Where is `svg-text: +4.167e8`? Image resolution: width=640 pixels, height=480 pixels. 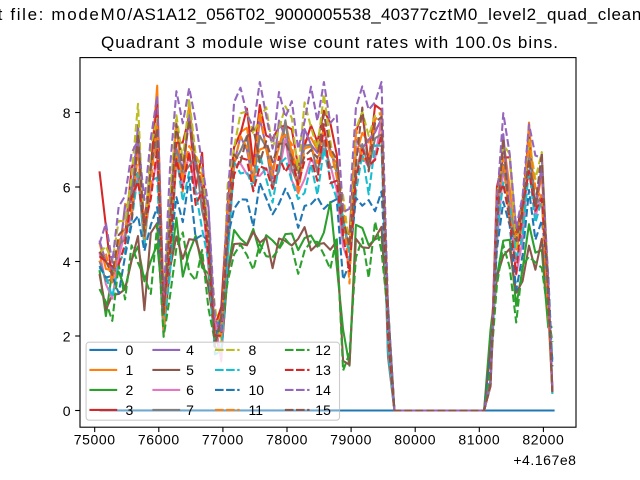
svg-text: +4.167e8 is located at coordinates (544, 460).